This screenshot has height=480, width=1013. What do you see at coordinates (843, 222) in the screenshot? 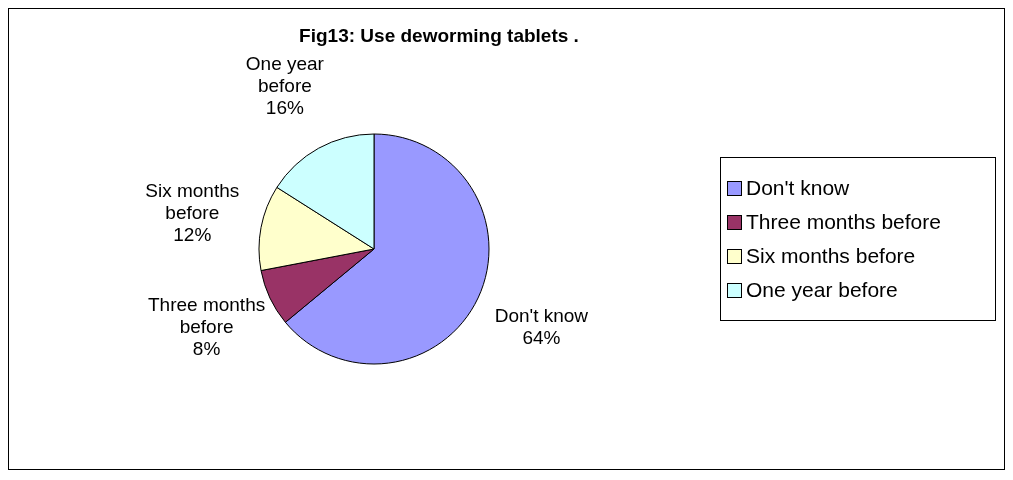
I see `legend-label: Three months before` at bounding box center [843, 222].